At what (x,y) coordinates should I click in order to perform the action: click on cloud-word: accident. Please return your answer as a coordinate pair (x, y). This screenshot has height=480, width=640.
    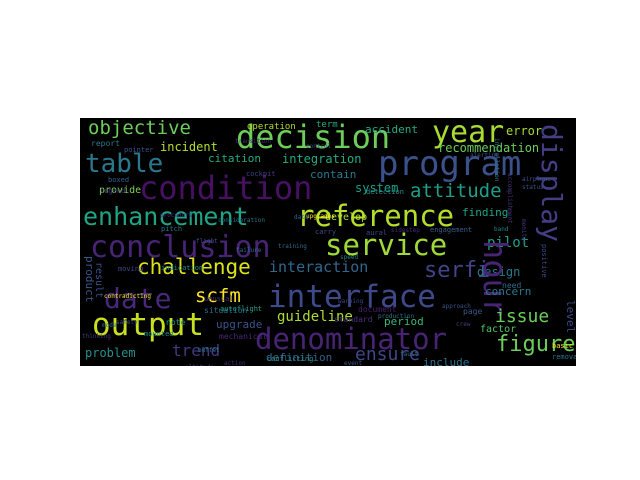
    Looking at the image, I should click on (391, 129).